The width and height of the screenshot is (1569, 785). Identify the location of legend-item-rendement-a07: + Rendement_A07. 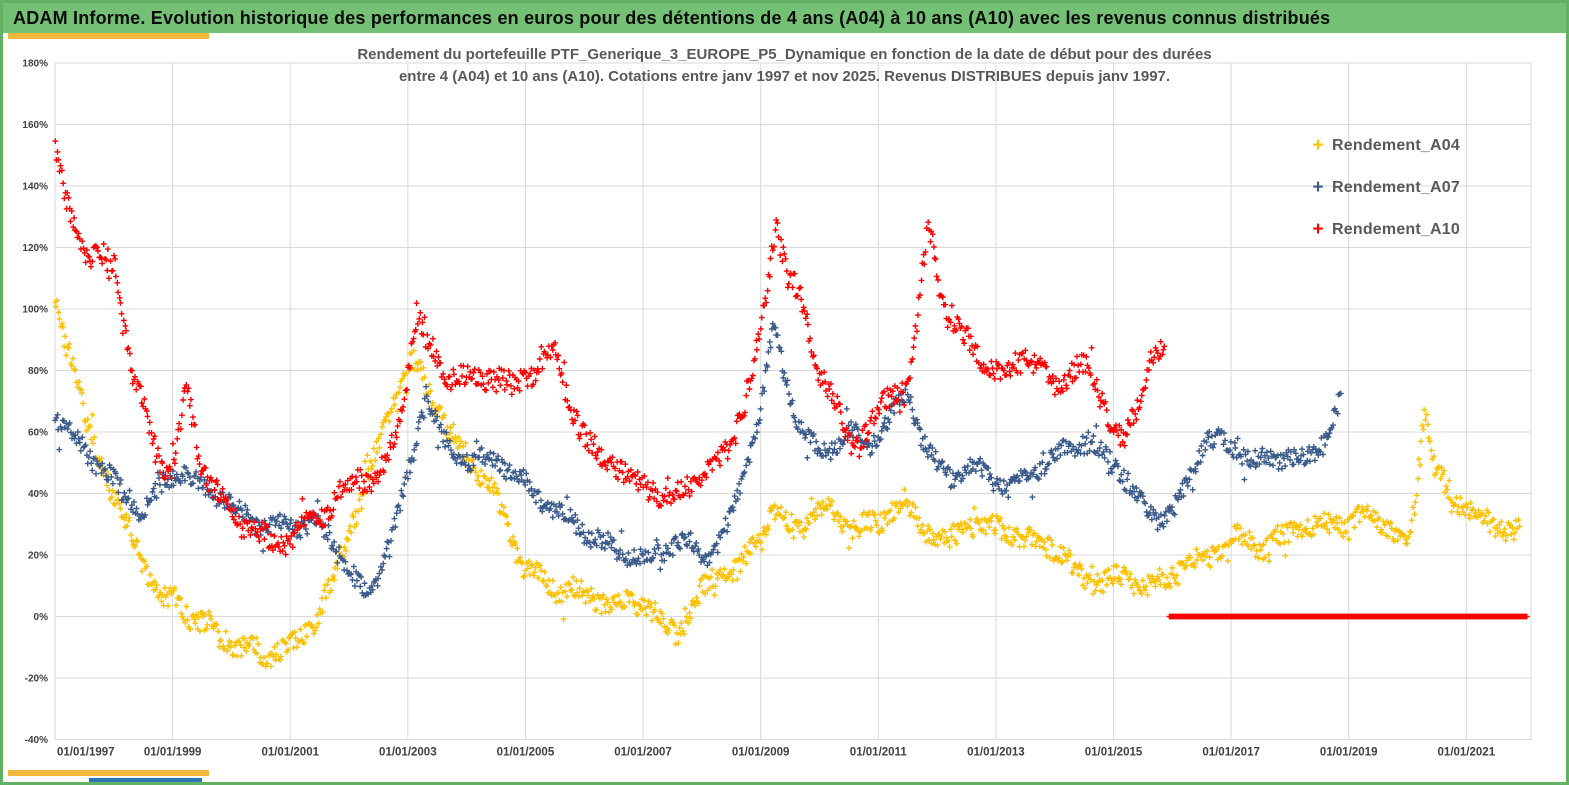
(1384, 188).